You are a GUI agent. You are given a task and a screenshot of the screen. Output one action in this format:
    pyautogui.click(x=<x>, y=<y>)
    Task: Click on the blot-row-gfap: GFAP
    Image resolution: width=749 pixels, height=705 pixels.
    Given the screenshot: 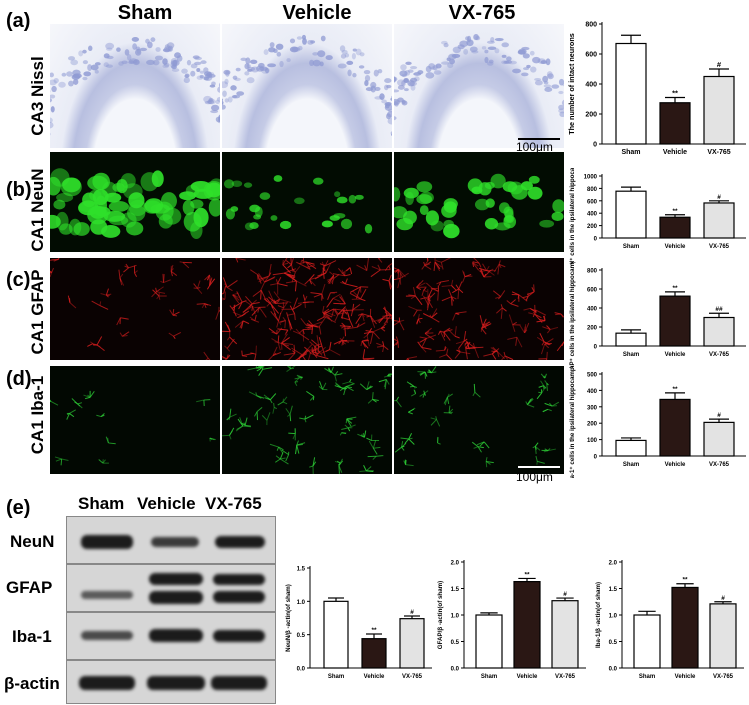 What is the action you would take?
    pyautogui.click(x=29, y=587)
    